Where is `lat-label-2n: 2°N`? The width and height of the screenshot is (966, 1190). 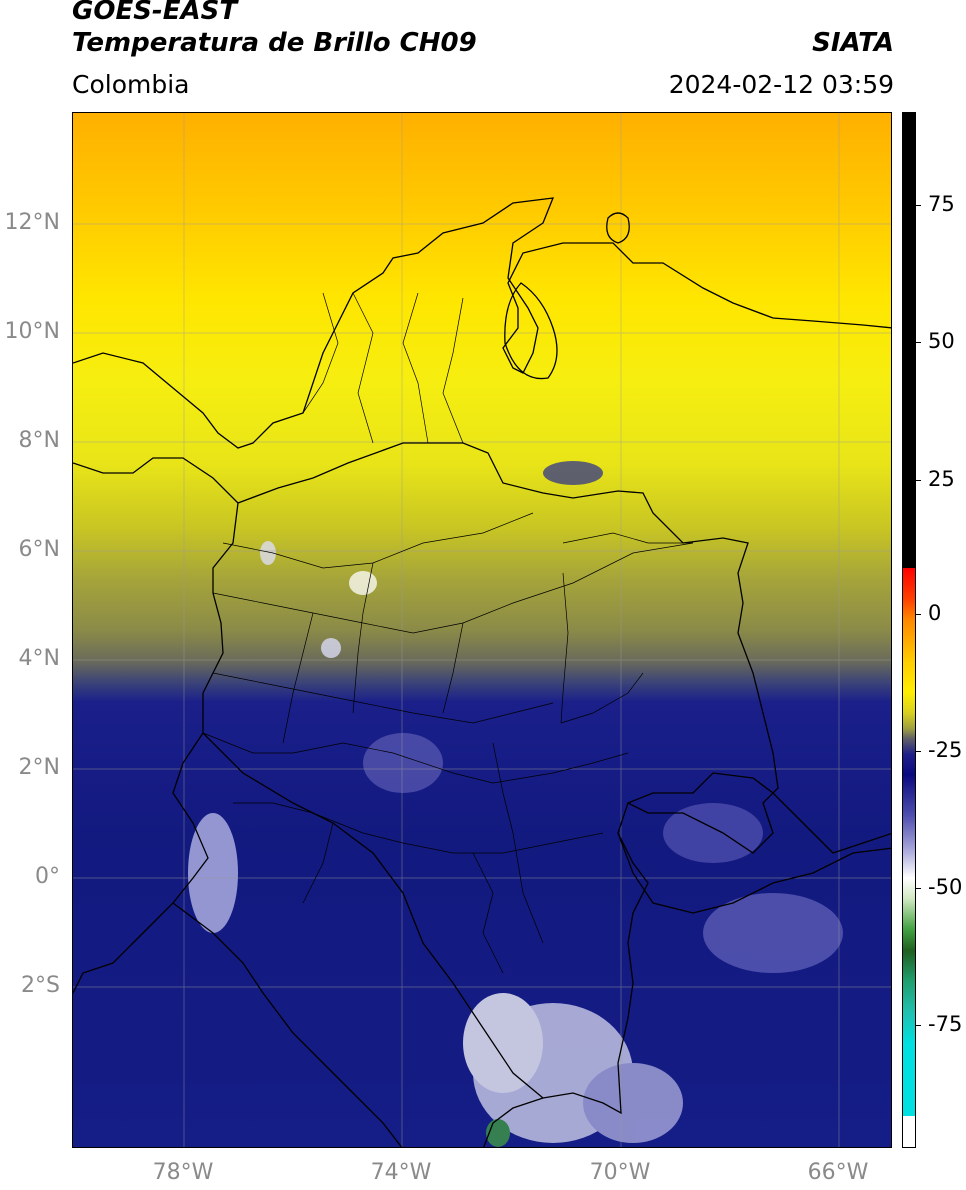 lat-label-2n: 2°N is located at coordinates (39, 767).